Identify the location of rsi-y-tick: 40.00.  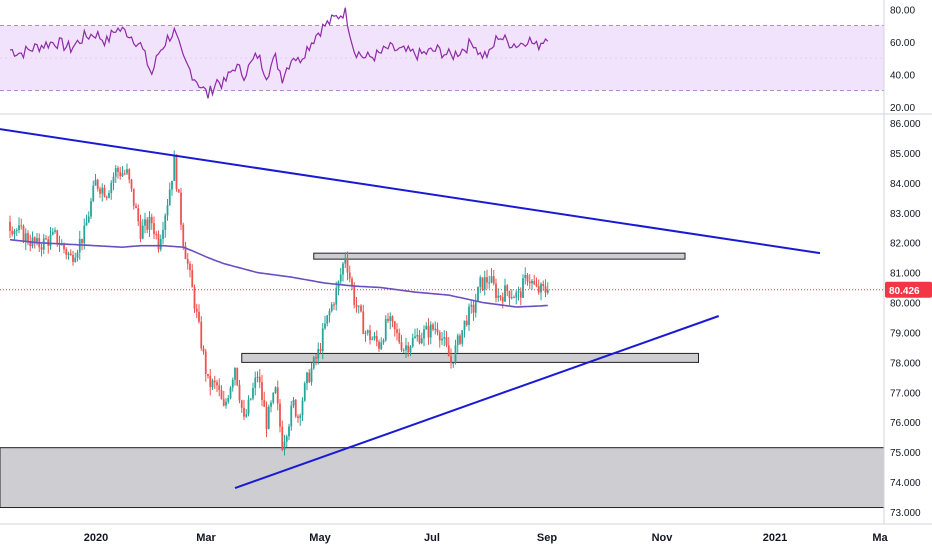
(902, 75).